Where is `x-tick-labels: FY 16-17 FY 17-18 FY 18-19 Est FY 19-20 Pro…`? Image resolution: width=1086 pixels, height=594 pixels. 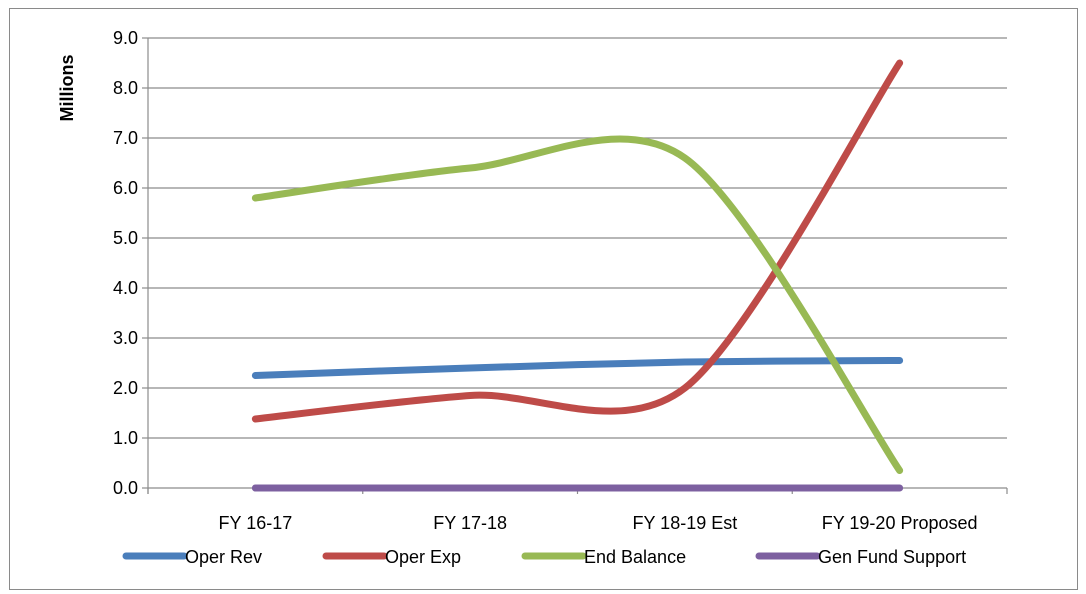 x-tick-labels: FY 16-17 FY 17-18 FY 18-19 Est FY 19-20 Pro… is located at coordinates (598, 523).